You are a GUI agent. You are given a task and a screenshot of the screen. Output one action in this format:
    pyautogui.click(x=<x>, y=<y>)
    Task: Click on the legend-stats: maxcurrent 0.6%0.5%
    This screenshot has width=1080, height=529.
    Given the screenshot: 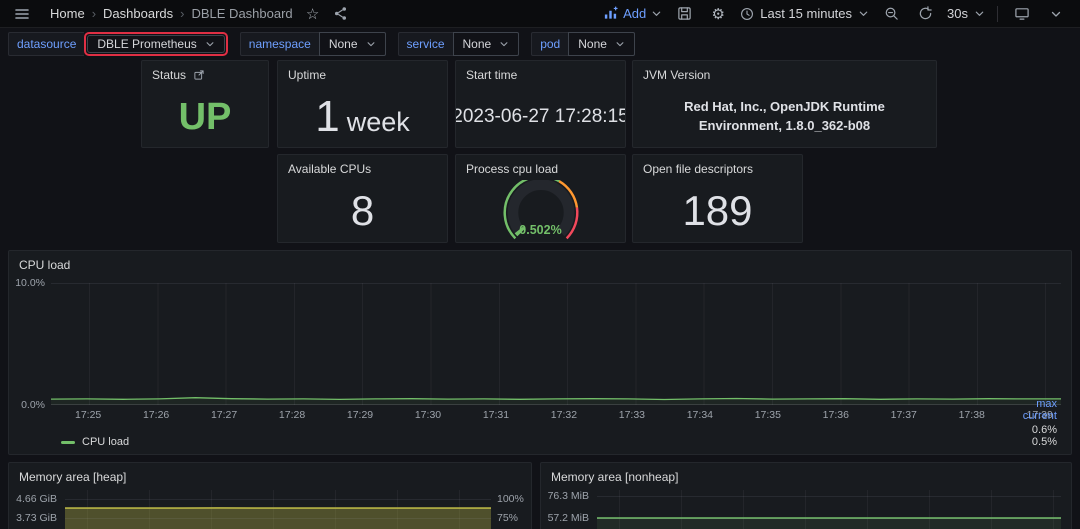 What is the action you would take?
    pyautogui.click(x=1034, y=423)
    